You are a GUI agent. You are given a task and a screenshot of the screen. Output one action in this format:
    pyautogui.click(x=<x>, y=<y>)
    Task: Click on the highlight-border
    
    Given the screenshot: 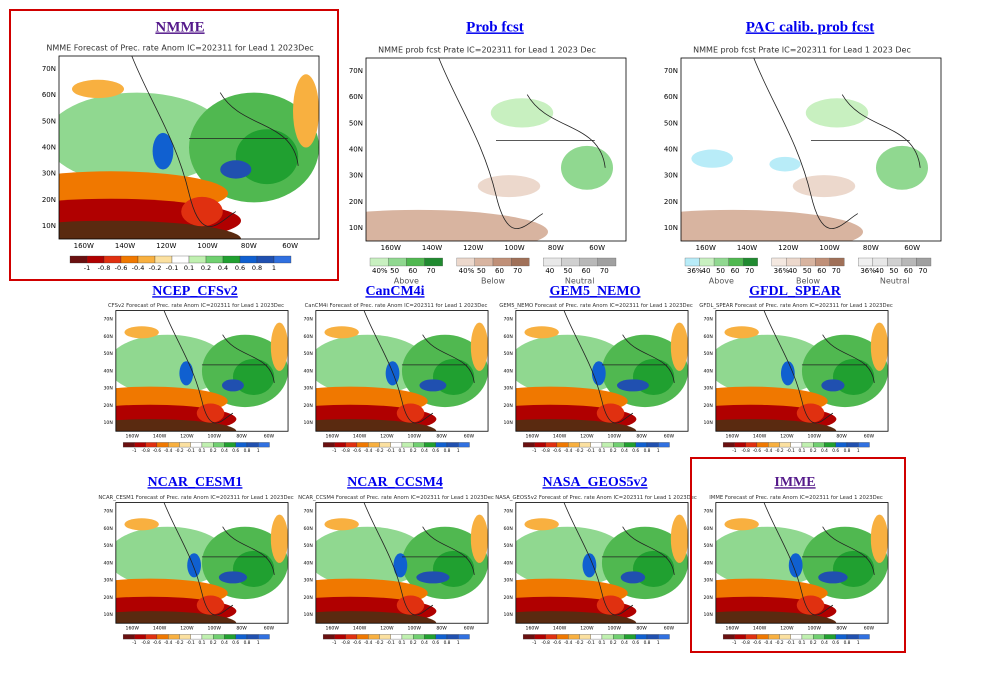 What is the action you would take?
    pyautogui.click(x=174, y=145)
    